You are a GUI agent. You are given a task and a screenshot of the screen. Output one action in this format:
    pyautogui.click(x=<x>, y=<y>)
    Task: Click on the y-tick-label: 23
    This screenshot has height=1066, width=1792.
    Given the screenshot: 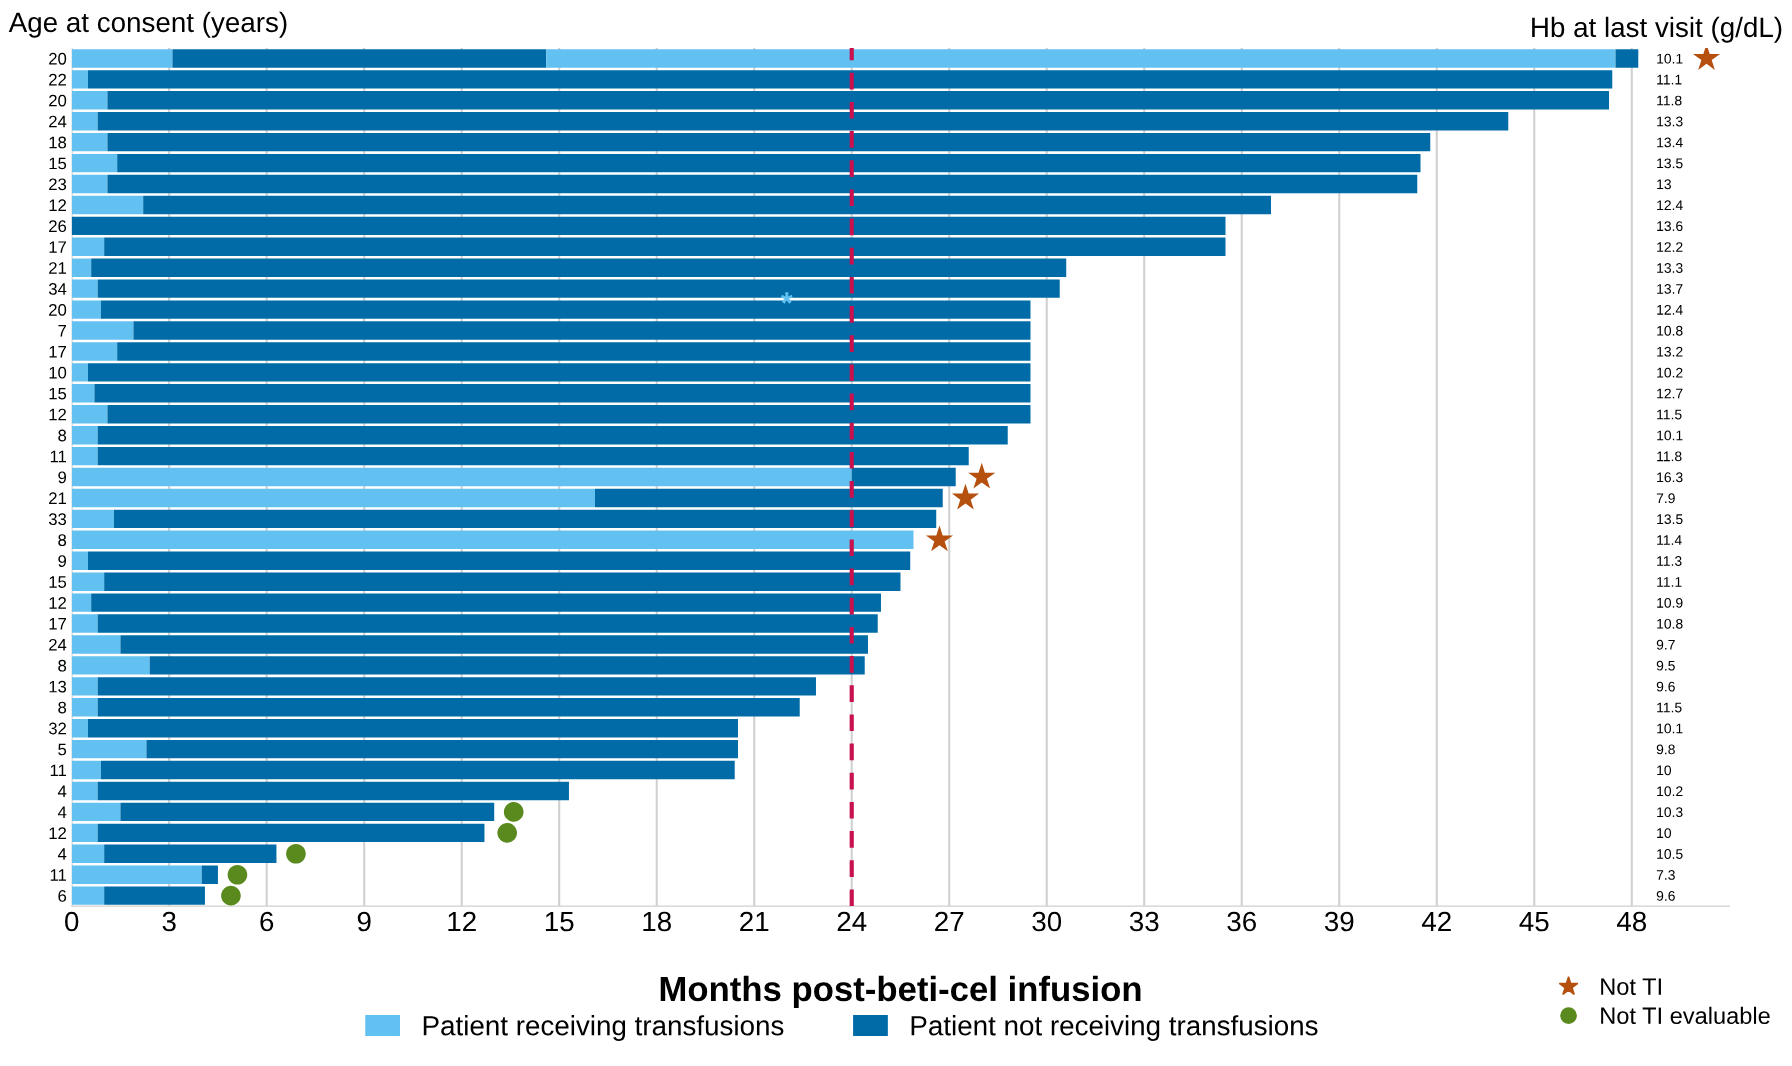 What is the action you would take?
    pyautogui.click(x=58, y=184)
    